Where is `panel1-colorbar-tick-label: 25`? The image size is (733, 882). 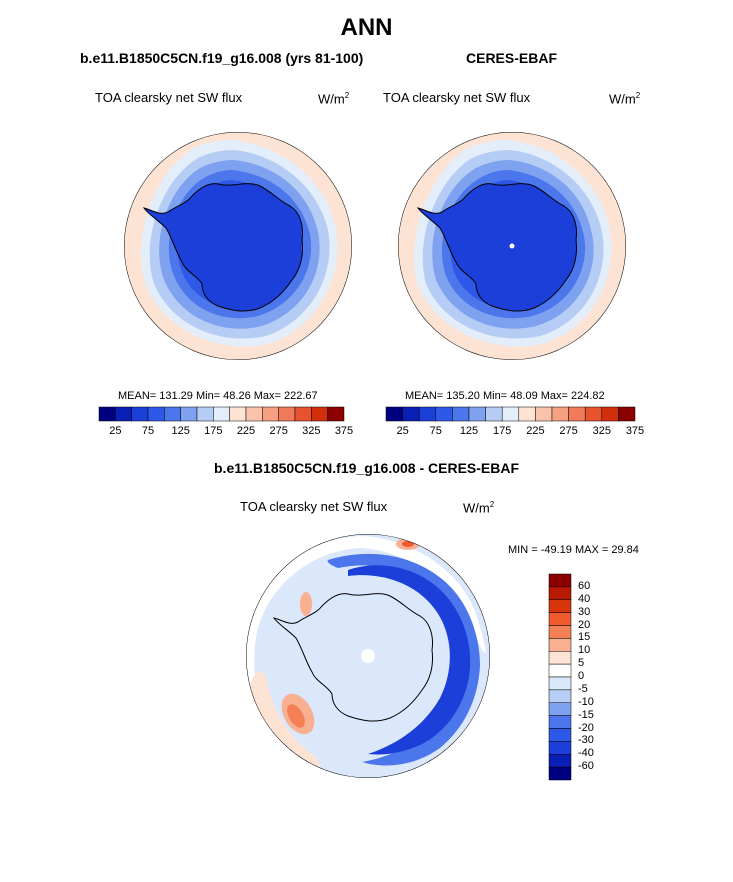
panel1-colorbar-tick-label: 25 is located at coordinates (115, 431).